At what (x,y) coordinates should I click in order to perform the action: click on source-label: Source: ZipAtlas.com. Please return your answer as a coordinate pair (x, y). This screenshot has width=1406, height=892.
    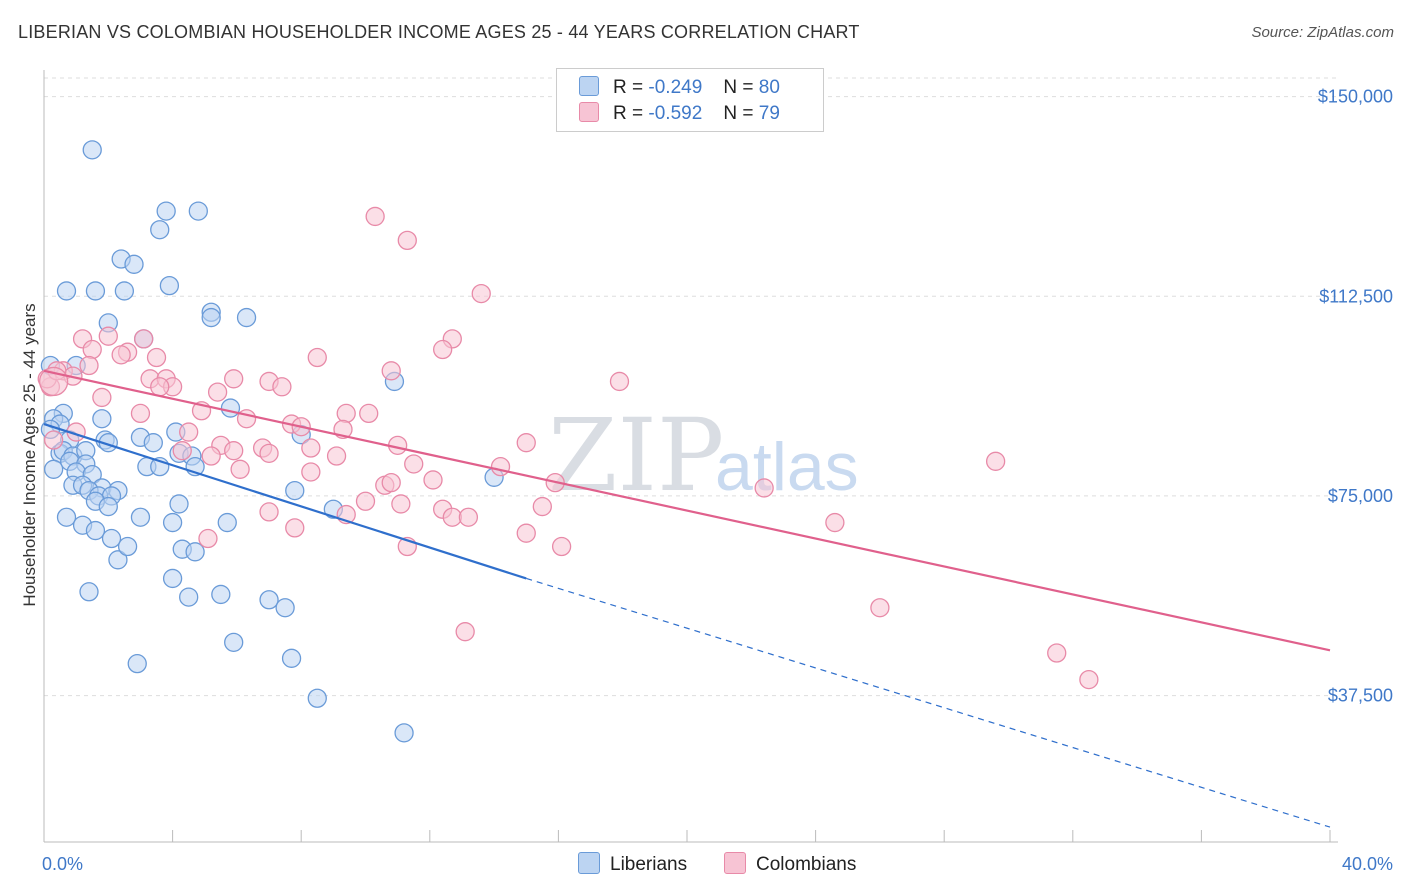
    Looking at the image, I should click on (1322, 32).